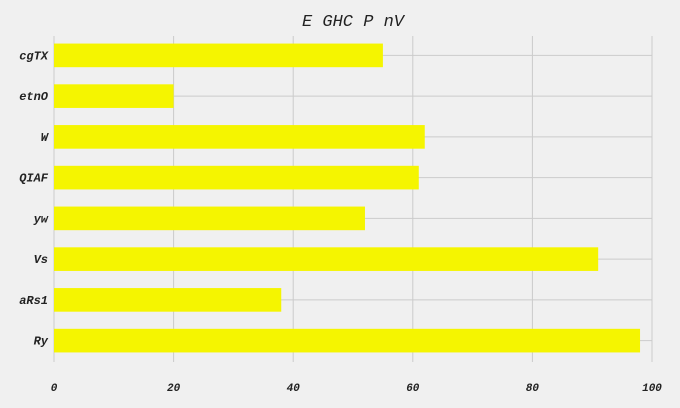 The image size is (680, 408). I want to click on x-tick-label: 0, so click(54, 389).